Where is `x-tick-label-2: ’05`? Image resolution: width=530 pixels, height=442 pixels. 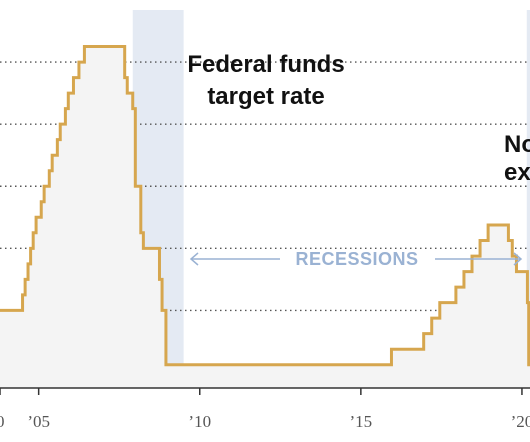 x-tick-label-2: ’05 is located at coordinates (38, 421).